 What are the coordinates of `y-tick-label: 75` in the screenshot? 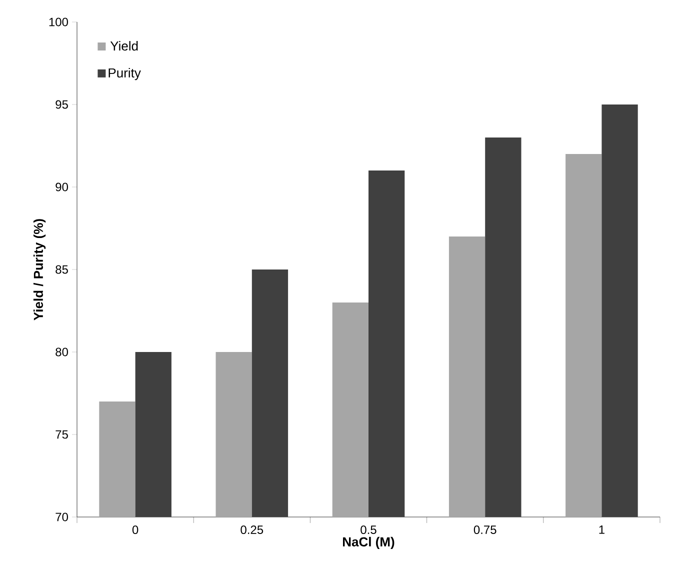 It's located at (62, 434).